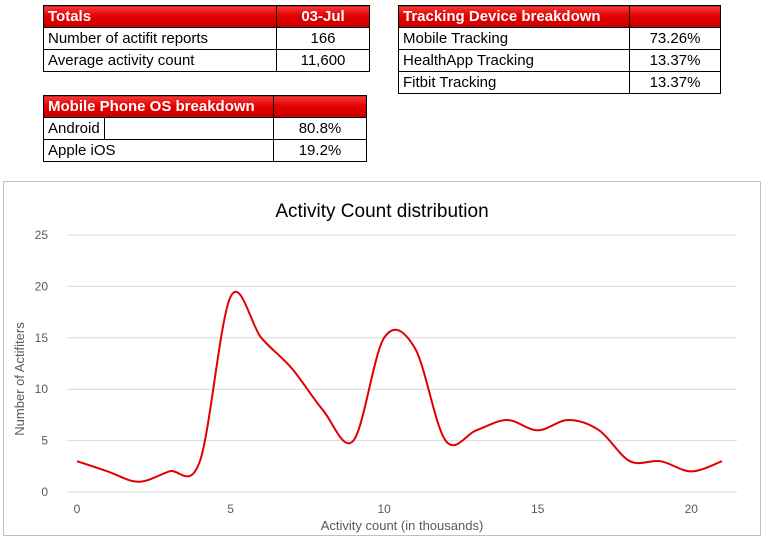 The image size is (768, 540). Describe the element at coordinates (514, 16) in the screenshot. I see `device-breakdown-header: Tracking Device breakdown` at that location.